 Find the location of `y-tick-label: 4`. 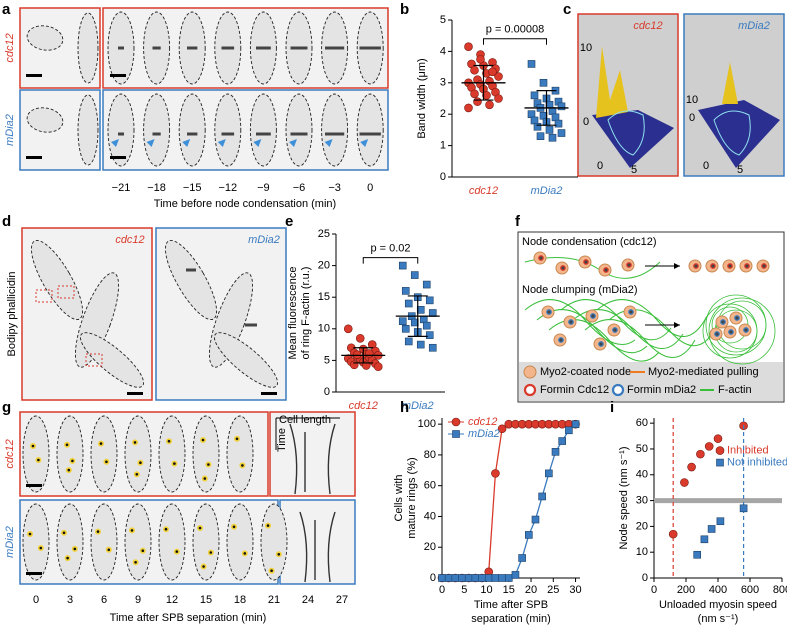

y-tick-label: 4 is located at coordinates (443, 51).